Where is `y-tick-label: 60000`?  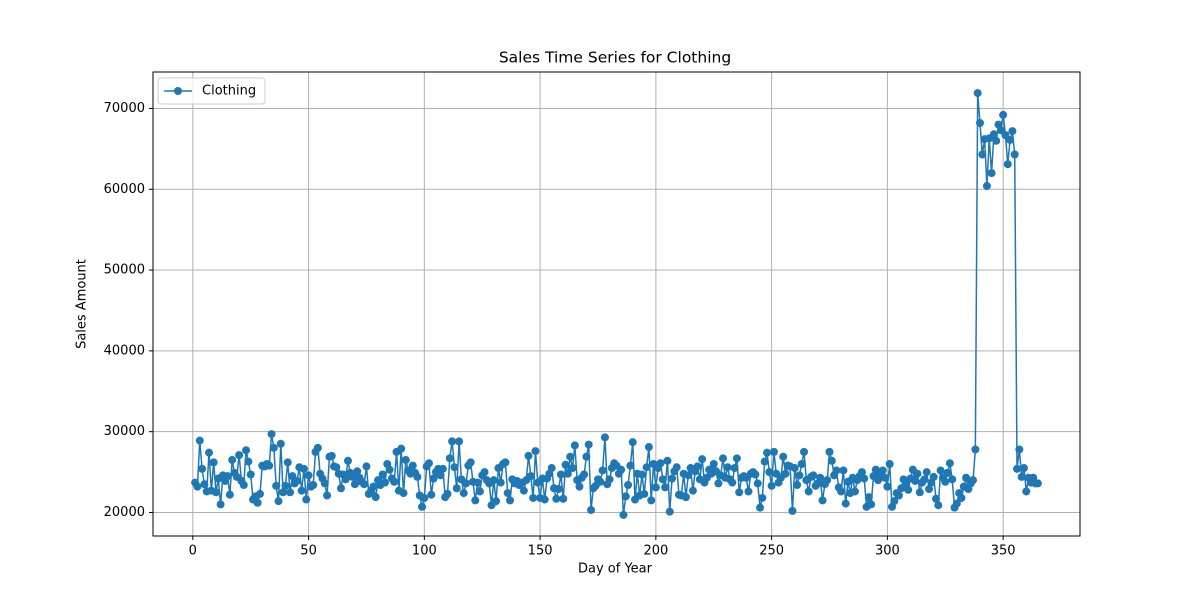 y-tick-label: 60000 is located at coordinates (124, 189).